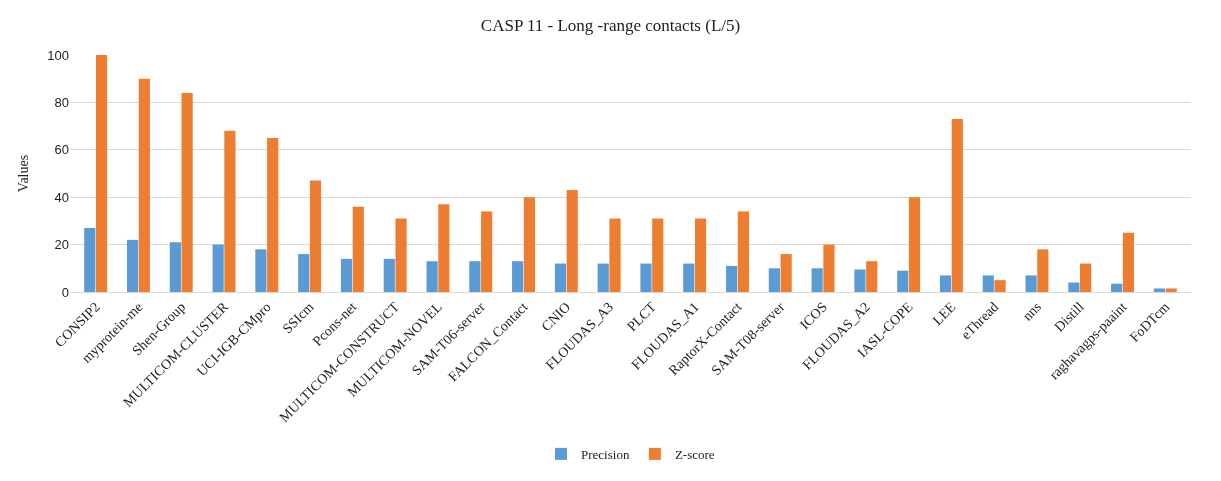 The width and height of the screenshot is (1221, 481). Describe the element at coordinates (23, 173) in the screenshot. I see `y-axis-title: Values` at that location.